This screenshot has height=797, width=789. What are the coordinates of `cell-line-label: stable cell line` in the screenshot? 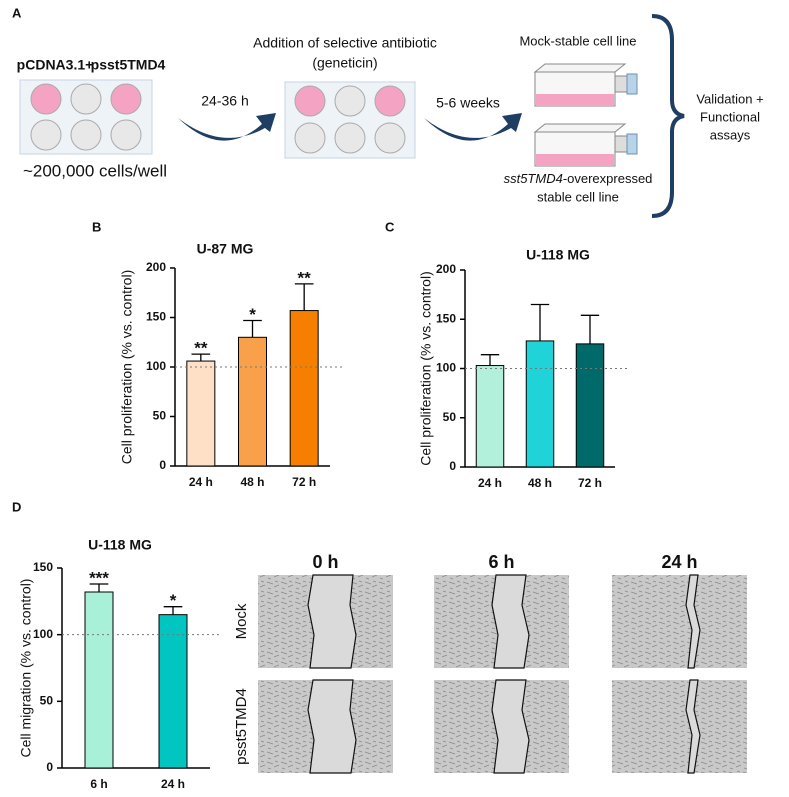 It's located at (578, 196).